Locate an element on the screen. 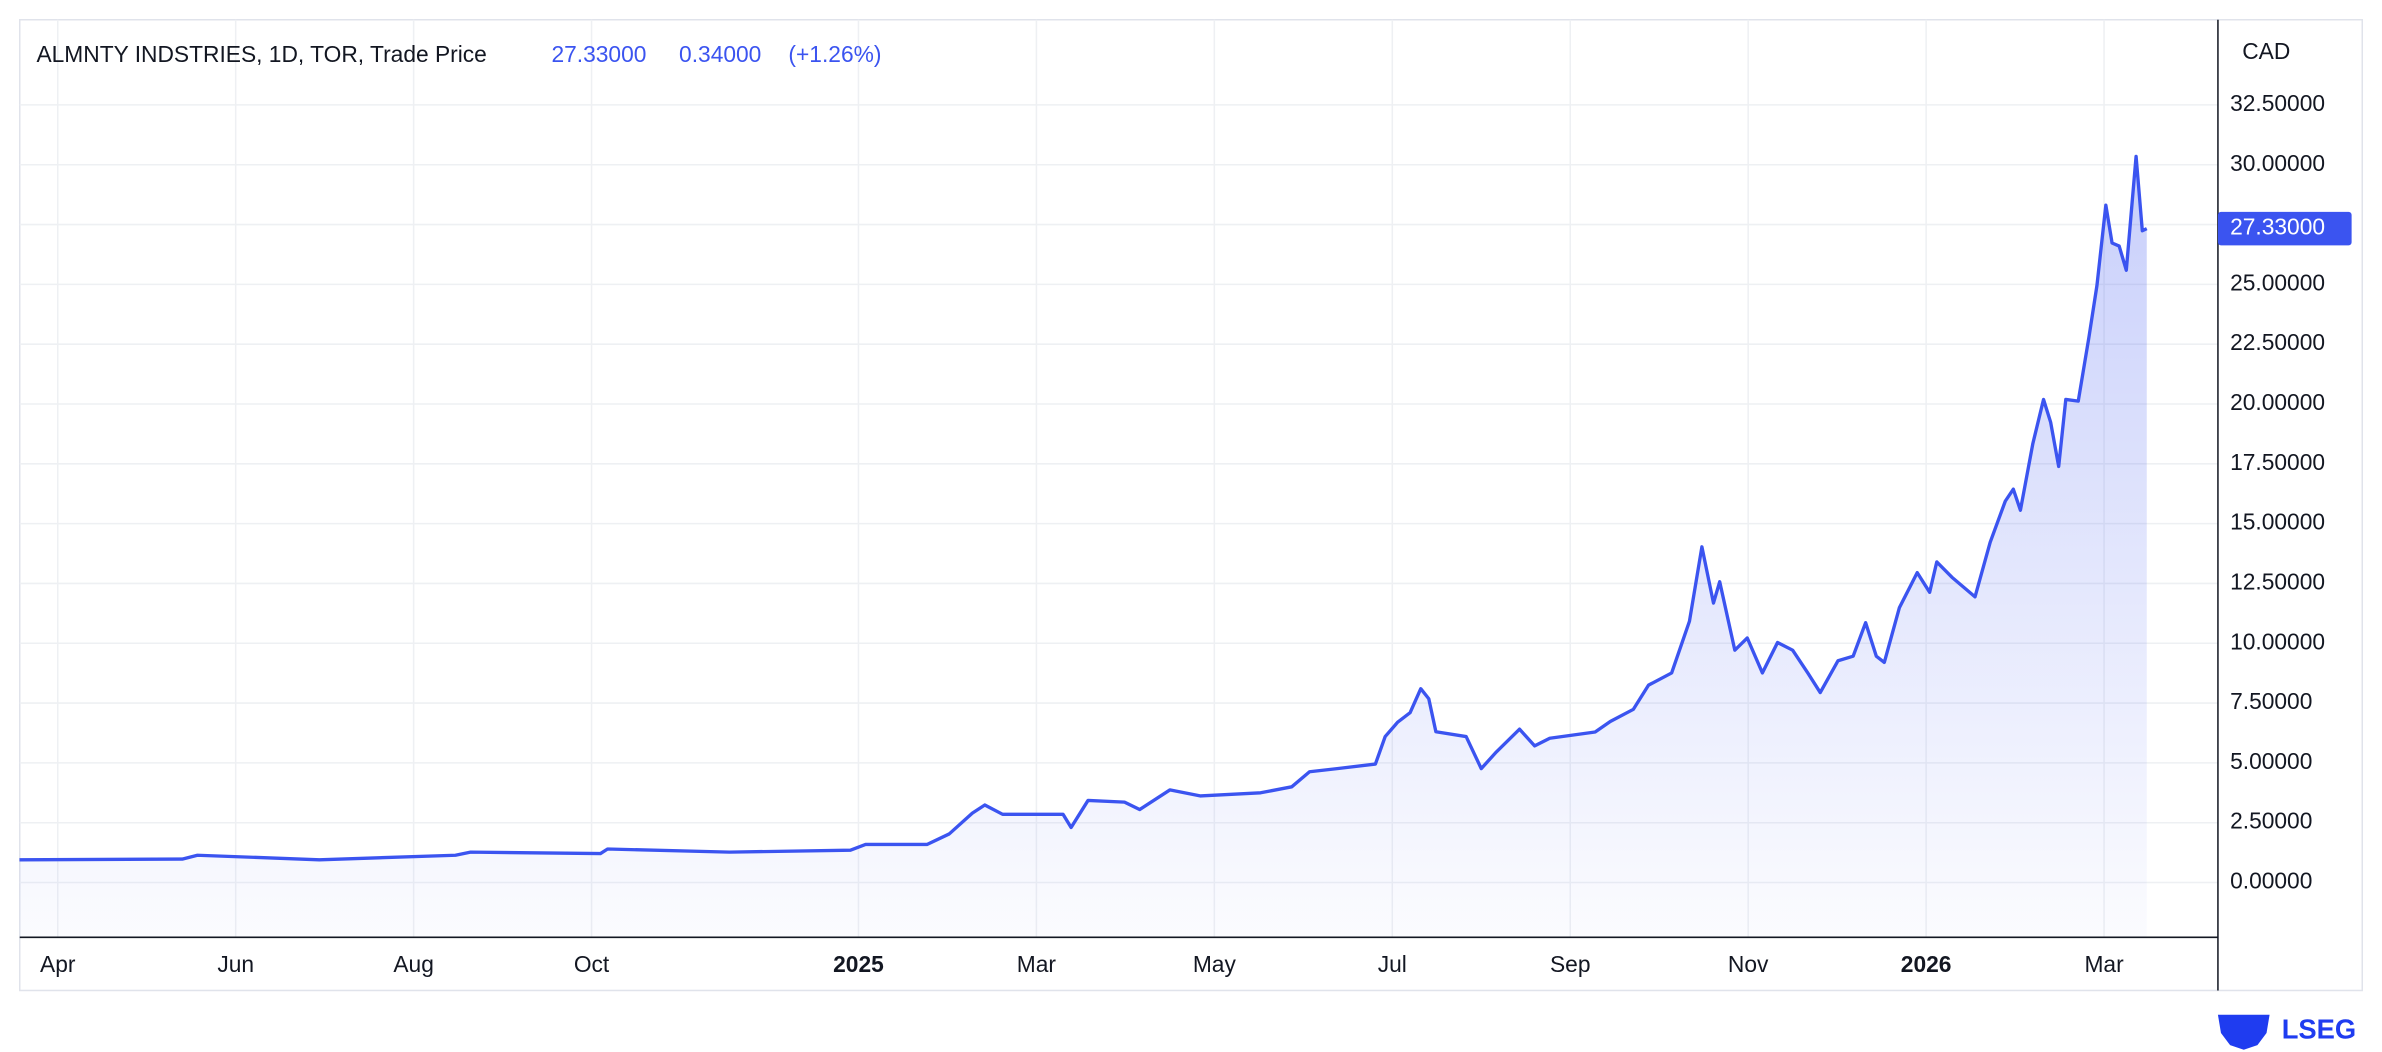 The image size is (2382, 1052). y-tick-label: 10.00000 is located at coordinates (2277, 641).